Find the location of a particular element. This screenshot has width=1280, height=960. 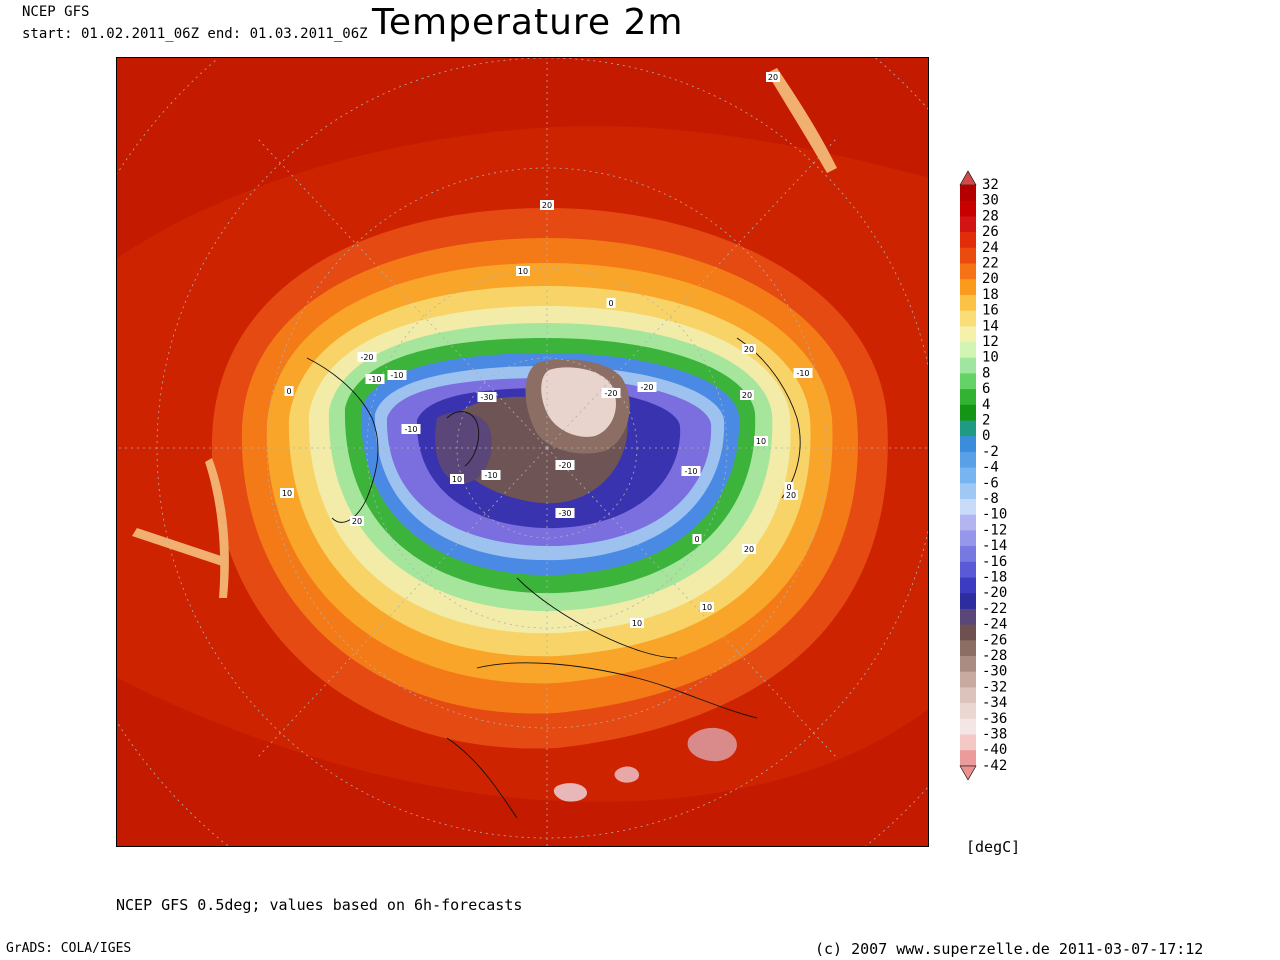

colorbar-tick-label: 12 is located at coordinates (990, 342).